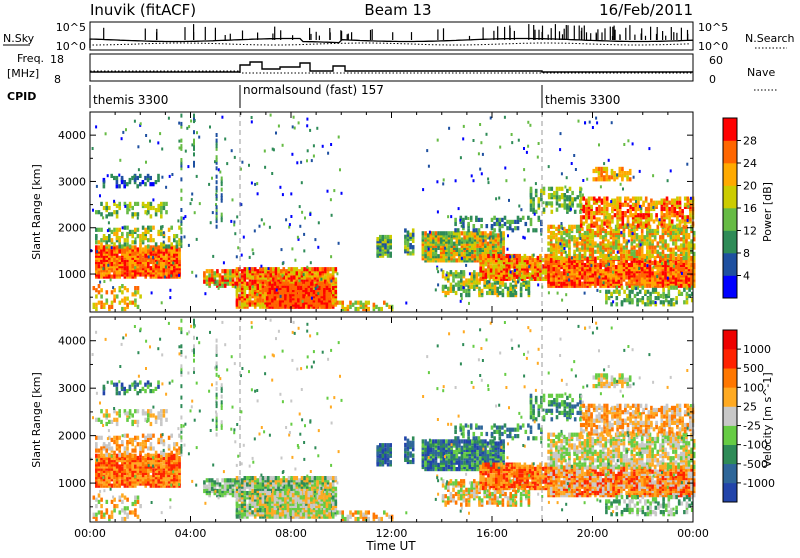 This screenshot has width=800, height=558. What do you see at coordinates (71, 46) in the screenshot?
I see `nsky-tick-bottom: 10^0` at bounding box center [71, 46].